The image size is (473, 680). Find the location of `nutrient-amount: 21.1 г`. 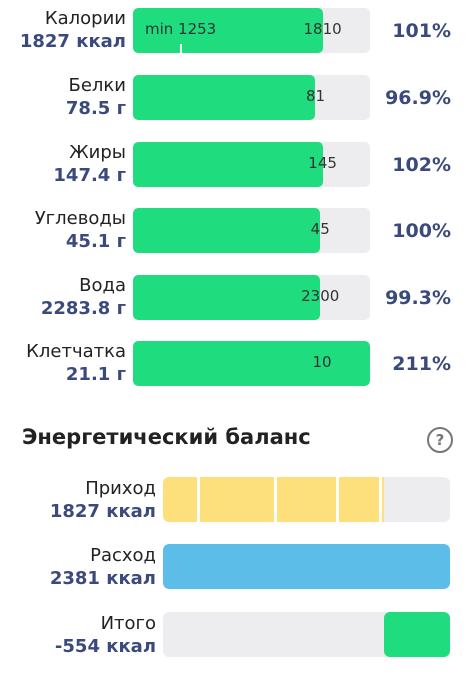

nutrient-amount: 21.1 г is located at coordinates (95, 374).